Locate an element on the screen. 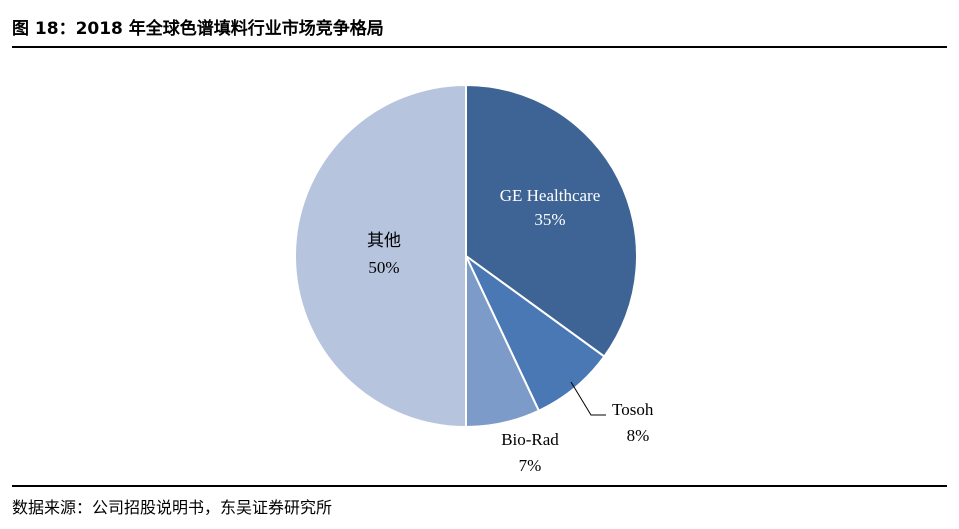  slice-value-label-bio-rad: 7% is located at coordinates (530, 465).